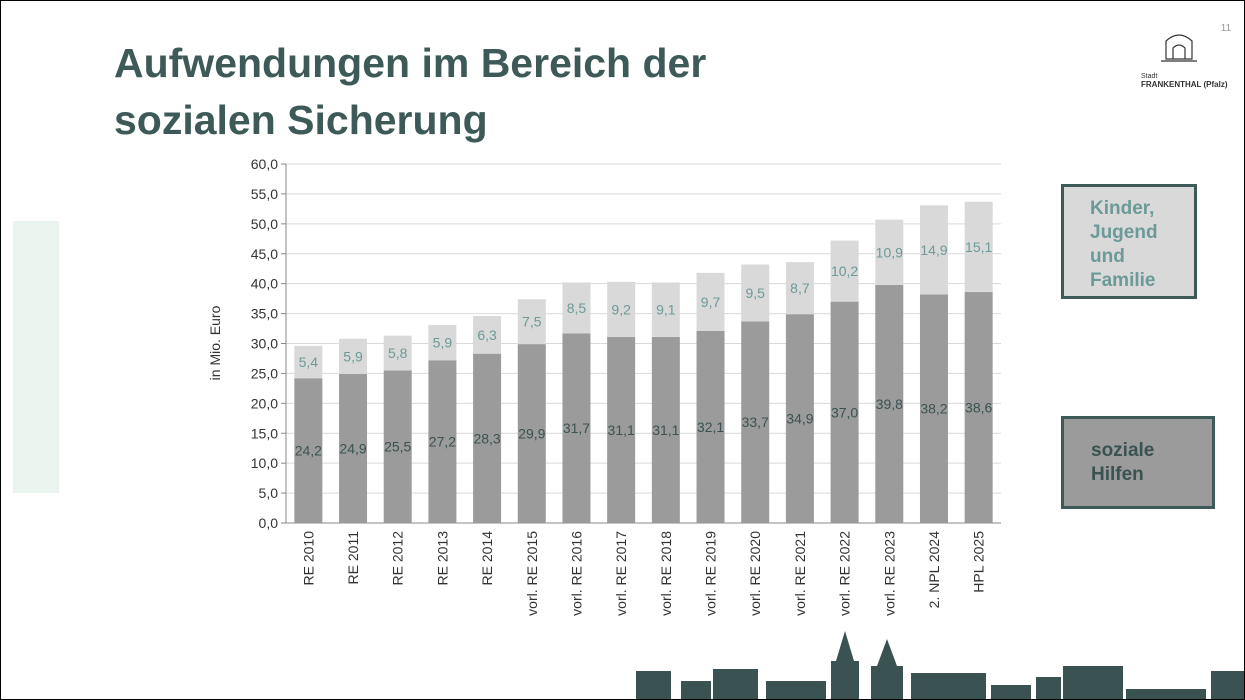 This screenshot has width=1245, height=700. I want to click on data-label: 24,9, so click(352, 449).